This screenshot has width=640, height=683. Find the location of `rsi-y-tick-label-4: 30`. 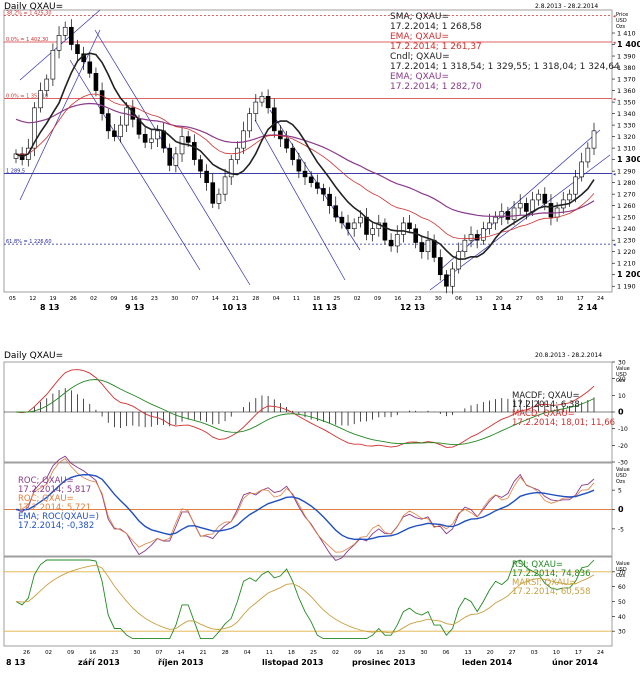

rsi-y-tick-label-4: 30 is located at coordinates (622, 632).